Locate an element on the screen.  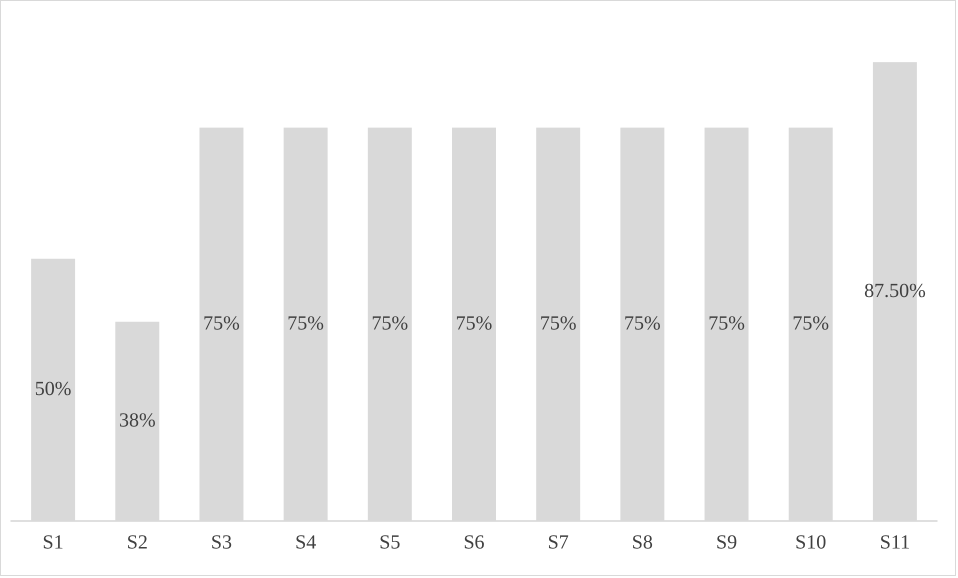
x-tick-label: S10 is located at coordinates (810, 542).